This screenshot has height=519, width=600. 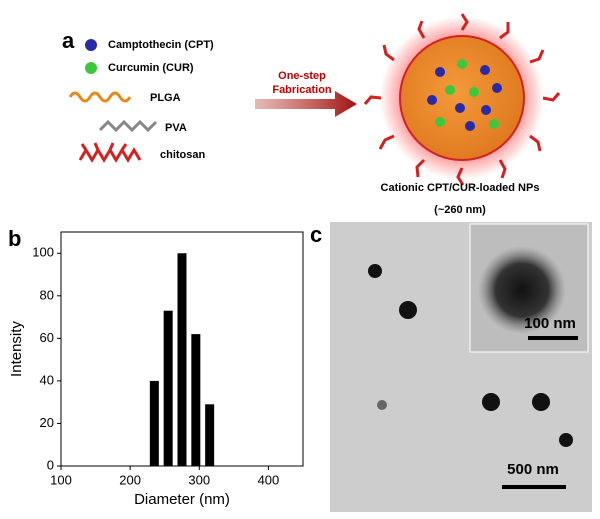 What do you see at coordinates (68, 40) in the screenshot?
I see `panel-label: a` at bounding box center [68, 40].